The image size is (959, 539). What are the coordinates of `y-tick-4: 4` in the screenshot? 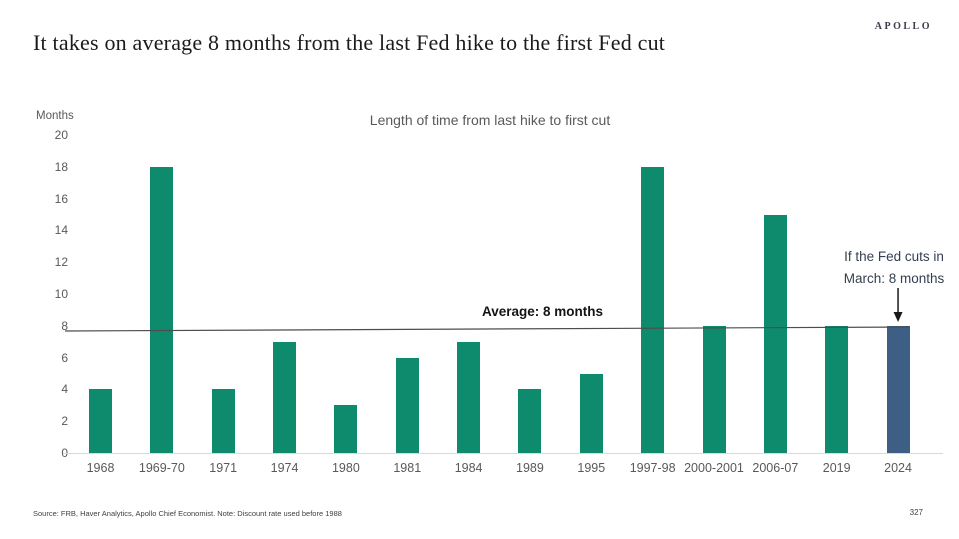 It's located at (64, 389).